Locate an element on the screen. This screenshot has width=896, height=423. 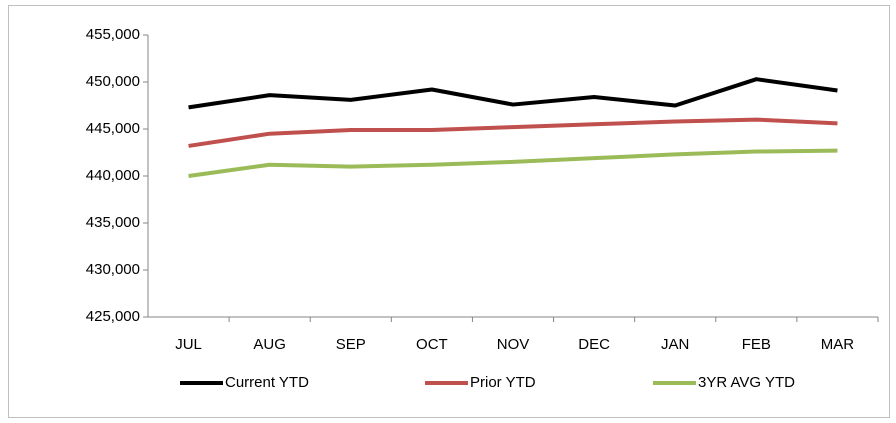
x-tick-label: JAN is located at coordinates (675, 344).